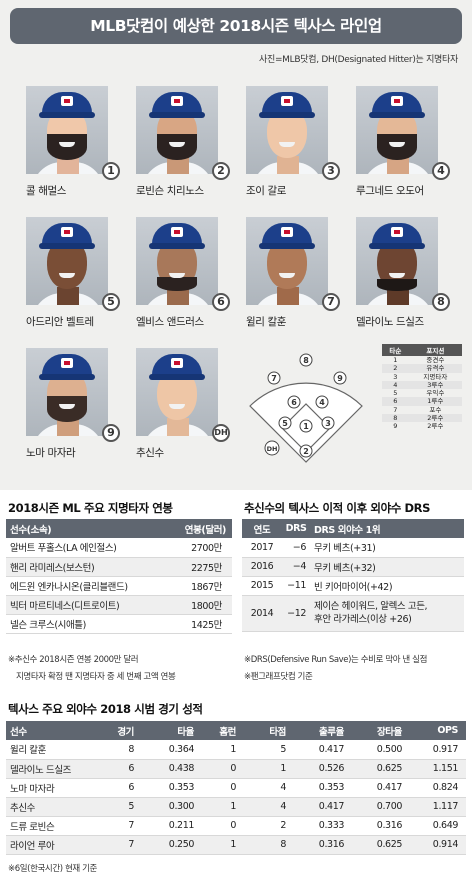  What do you see at coordinates (296, 528) in the screenshot?
I see `col-drs: DRS` at bounding box center [296, 528].